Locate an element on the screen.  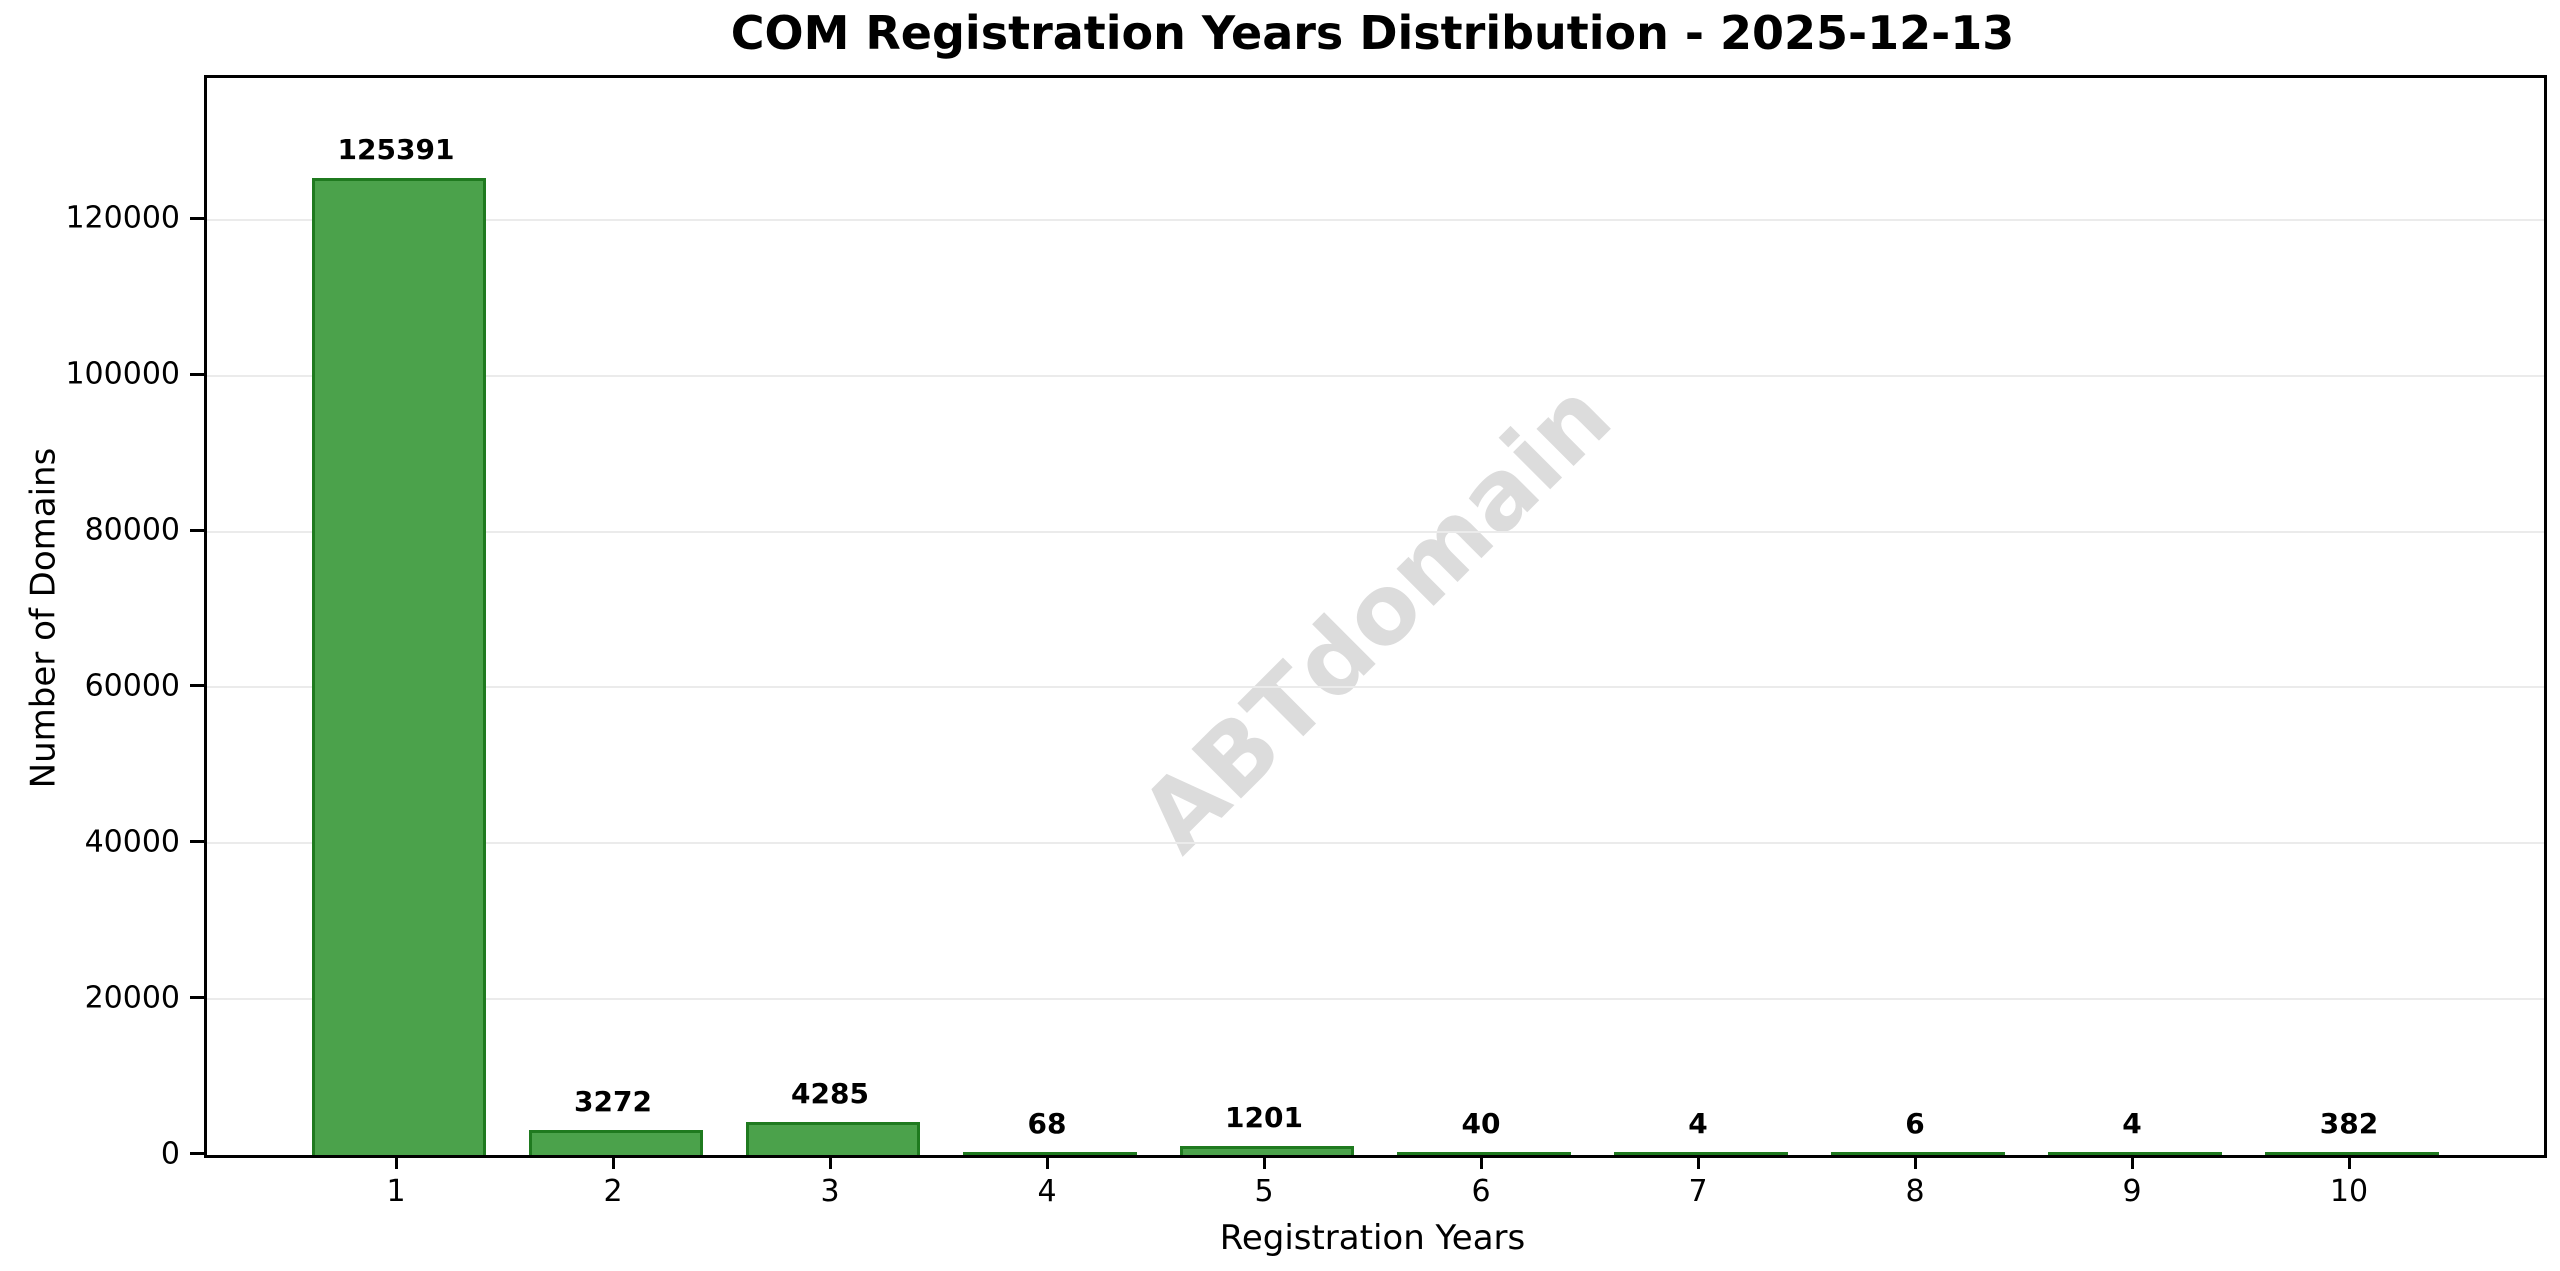
x-tick-label: 5 is located at coordinates (1264, 1191).